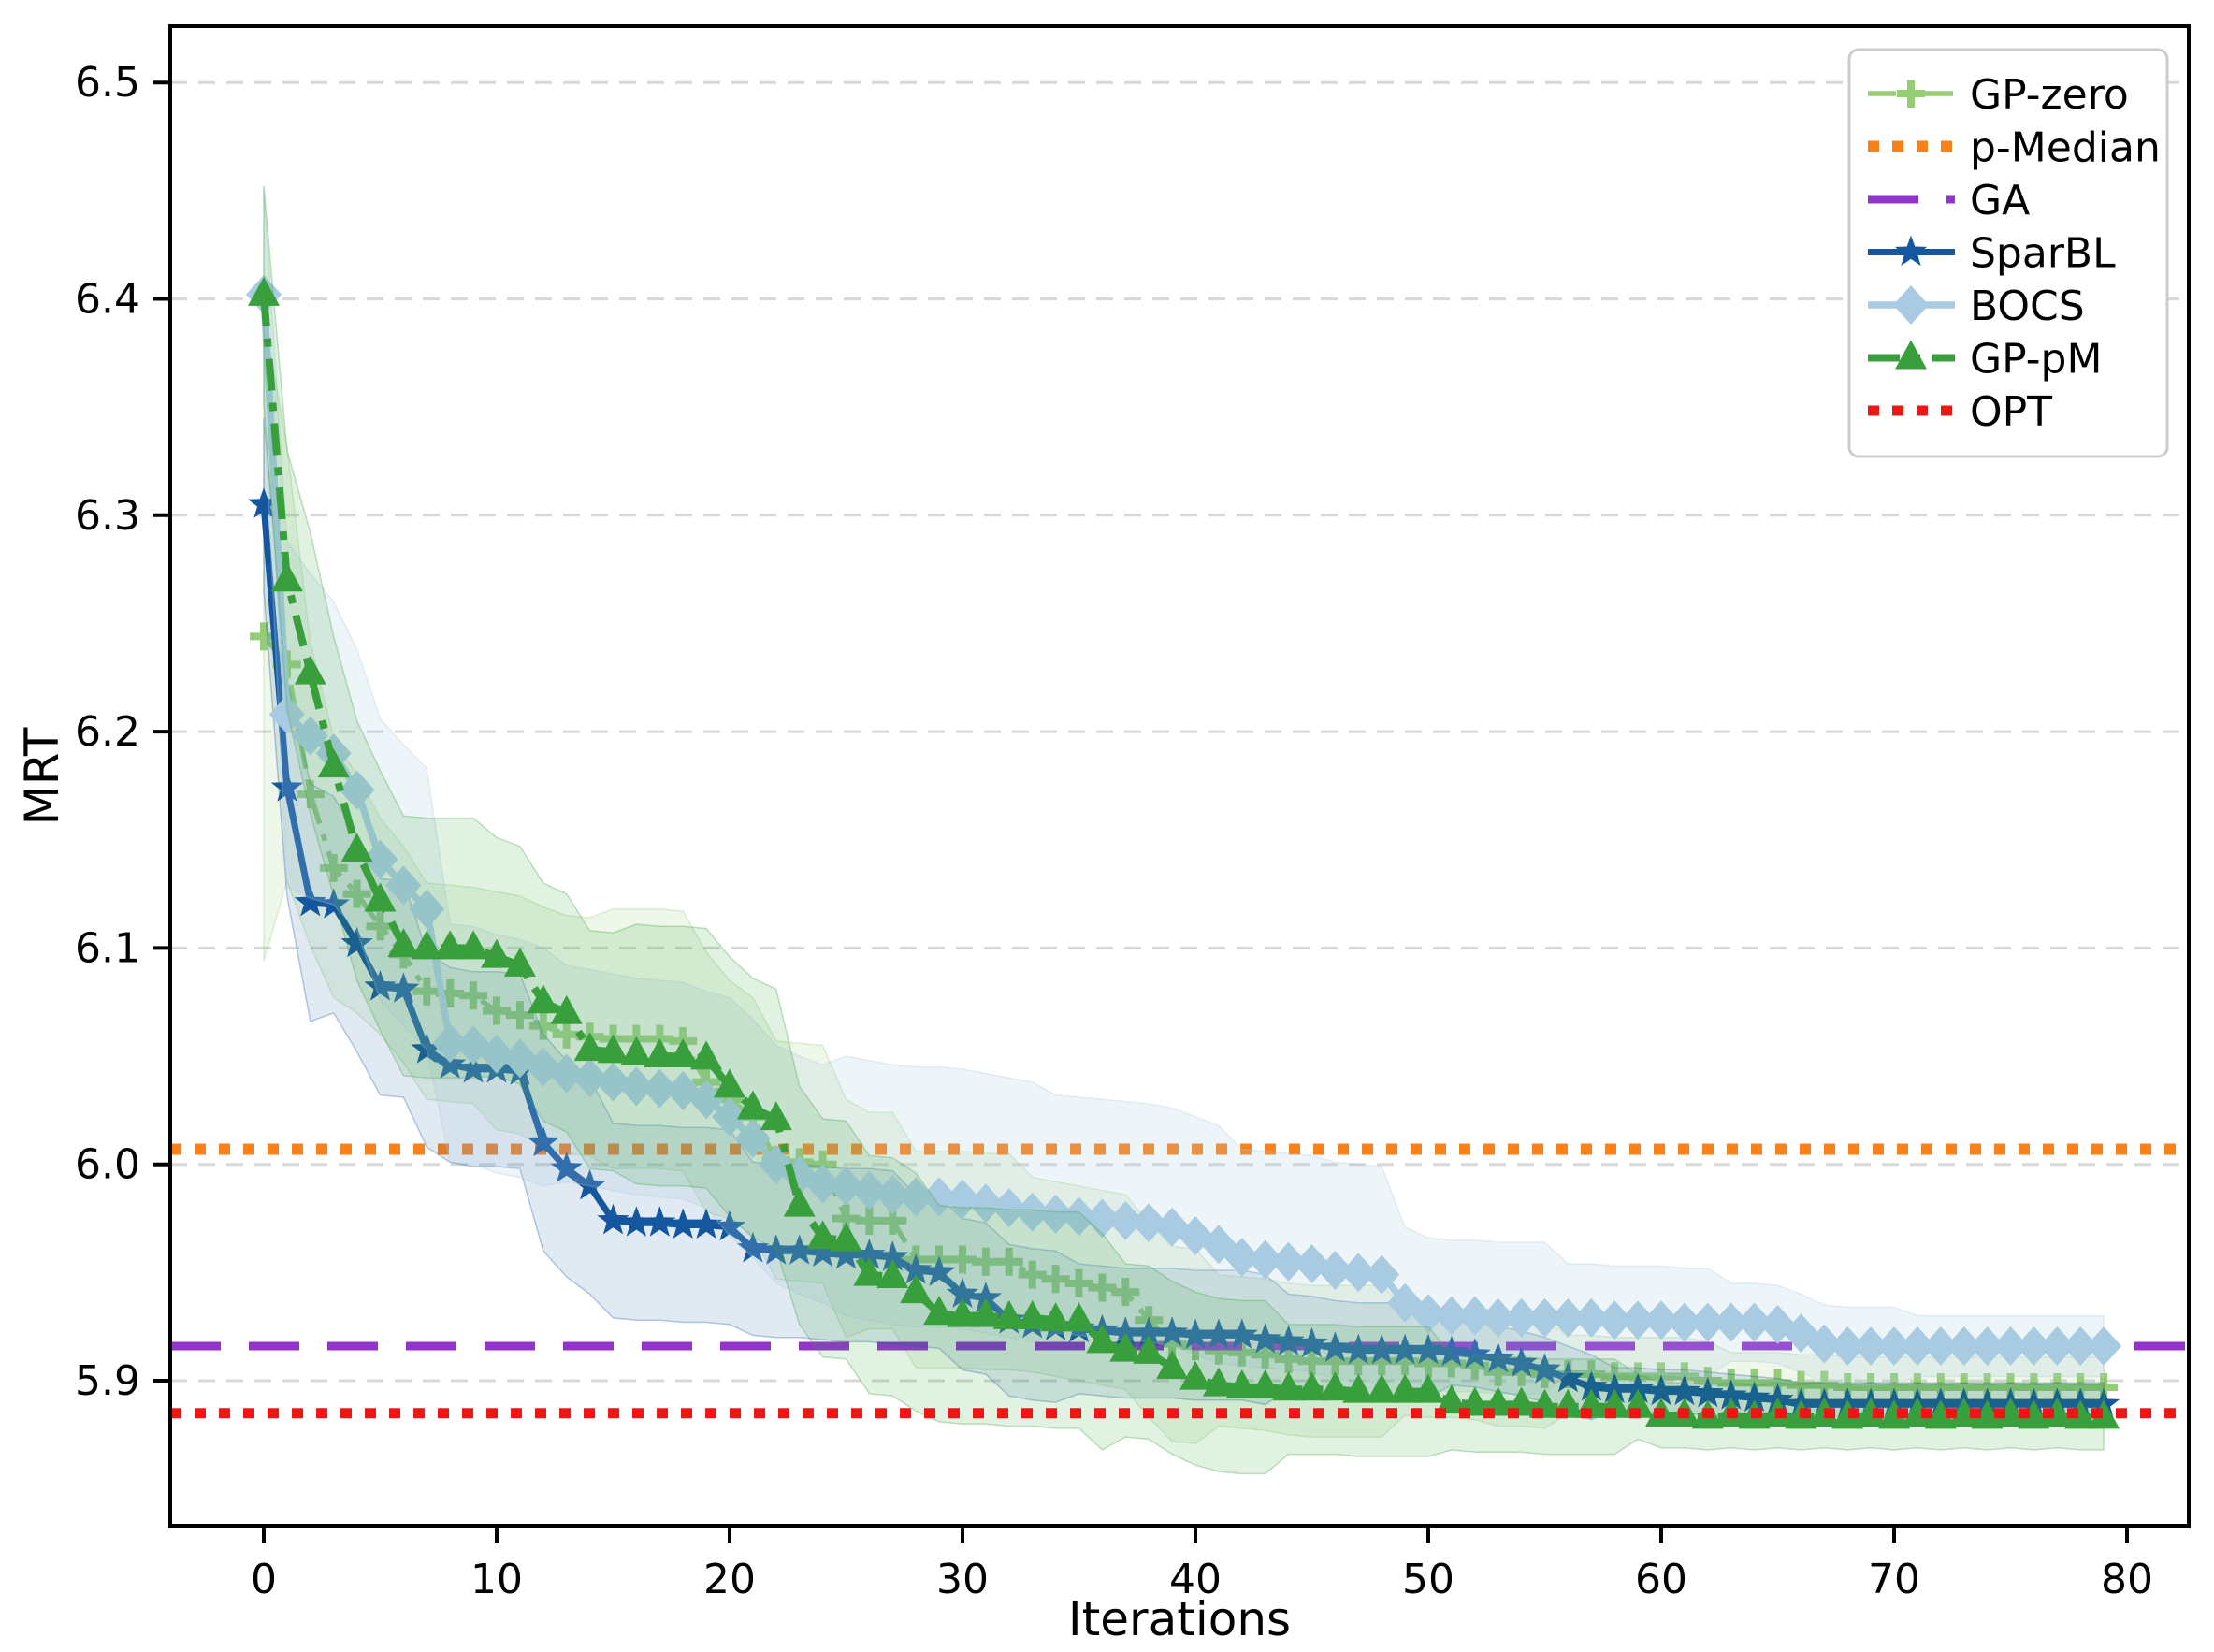 Image resolution: width=2214 pixels, height=1652 pixels. What do you see at coordinates (42, 776) in the screenshot?
I see `y-axis-label: MRT` at bounding box center [42, 776].